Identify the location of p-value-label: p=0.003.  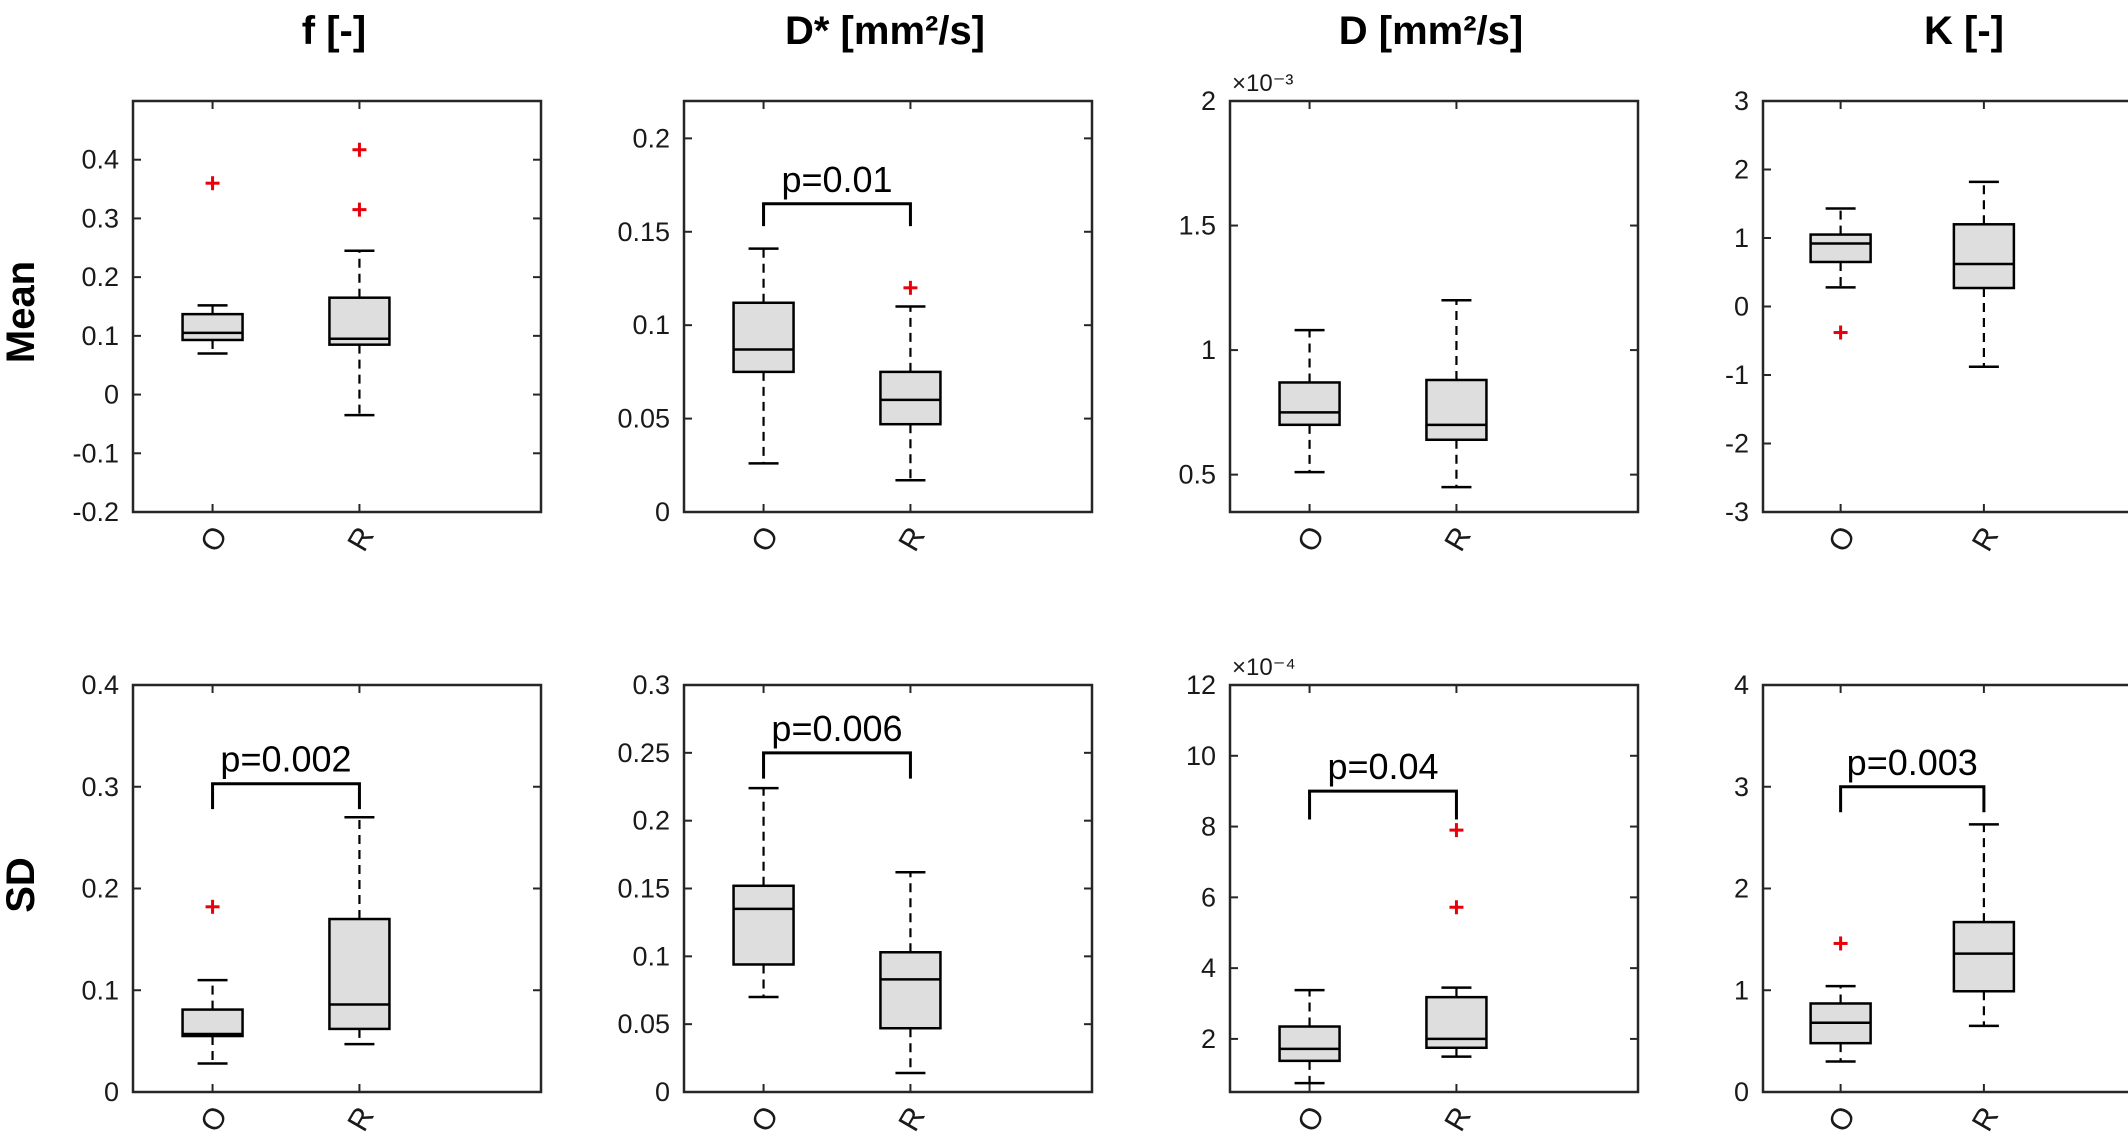
(1912, 762).